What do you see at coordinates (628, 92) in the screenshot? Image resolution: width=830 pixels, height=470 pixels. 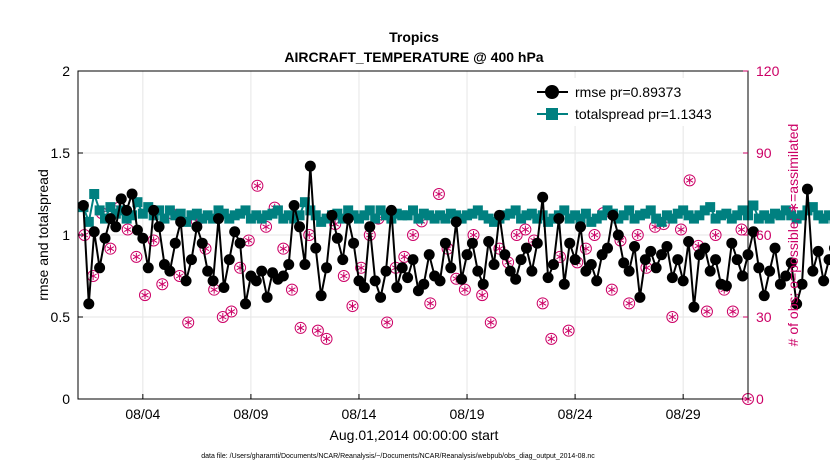 I see `legend-rmse-label: rmse pr=0.89373` at bounding box center [628, 92].